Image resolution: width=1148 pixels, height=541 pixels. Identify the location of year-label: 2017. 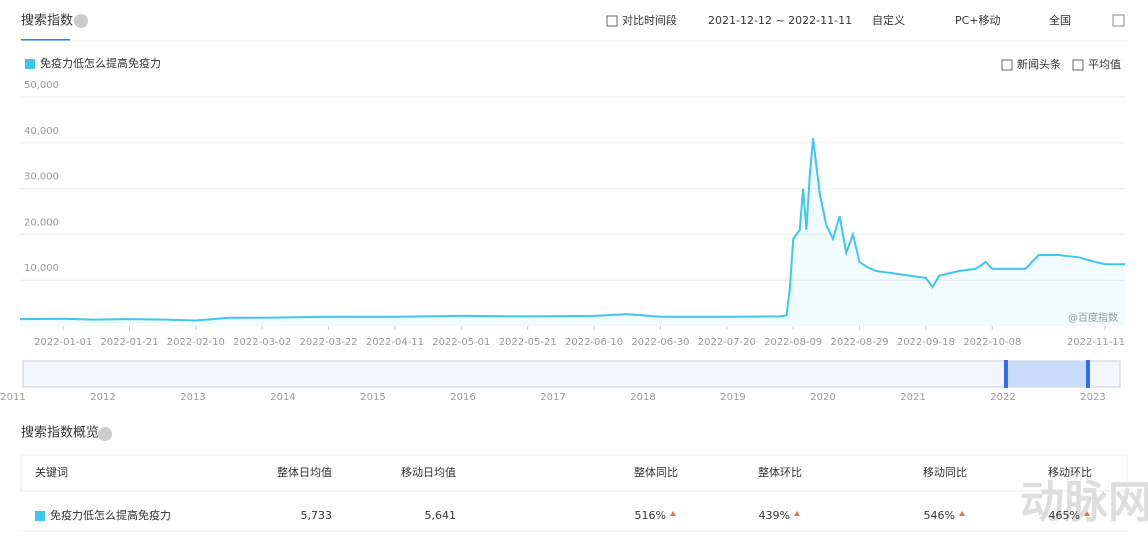
(552, 397).